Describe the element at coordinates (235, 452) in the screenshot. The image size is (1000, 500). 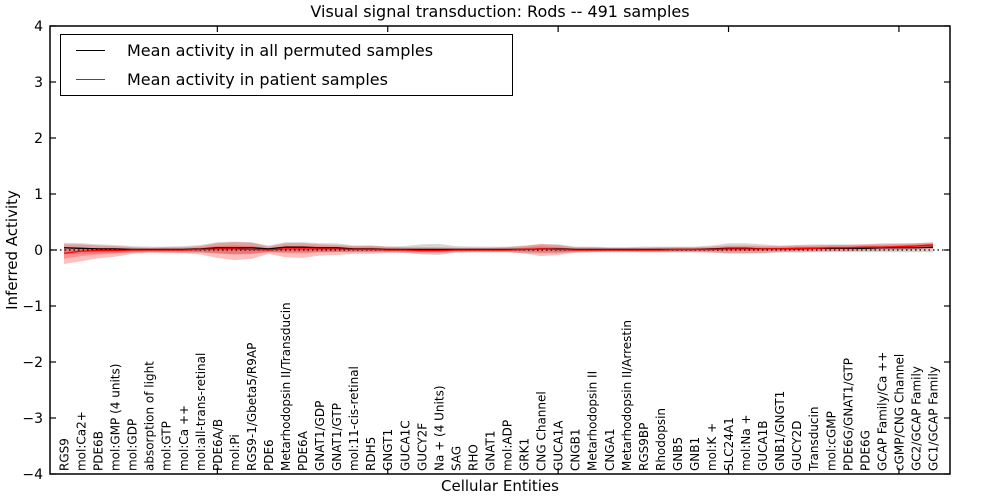
I see `x-category-label: mol:Pi` at that location.